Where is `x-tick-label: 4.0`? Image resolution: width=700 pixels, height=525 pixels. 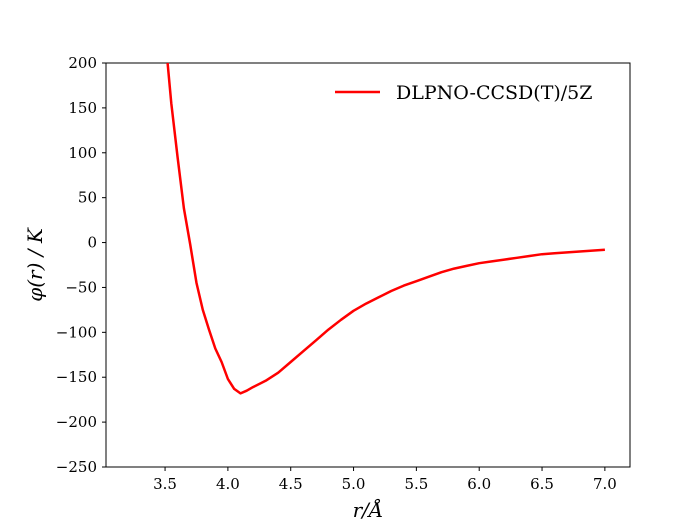 x-tick-label: 4.0 is located at coordinates (228, 484).